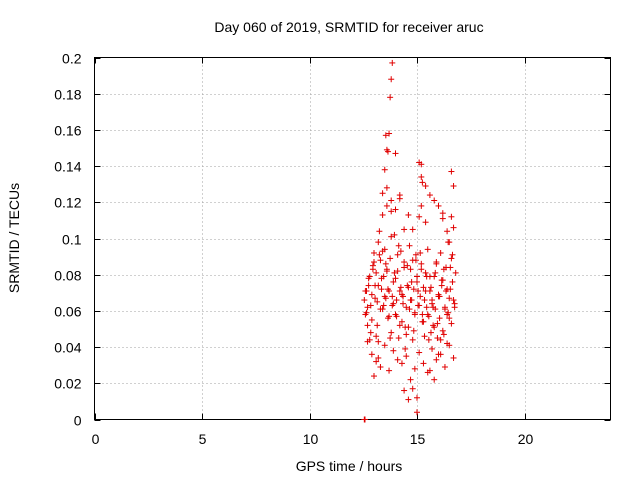 The width and height of the screenshot is (640, 480). Describe the element at coordinates (14, 238) in the screenshot. I see `y-axis-label: SRMTID / TECUs` at that location.